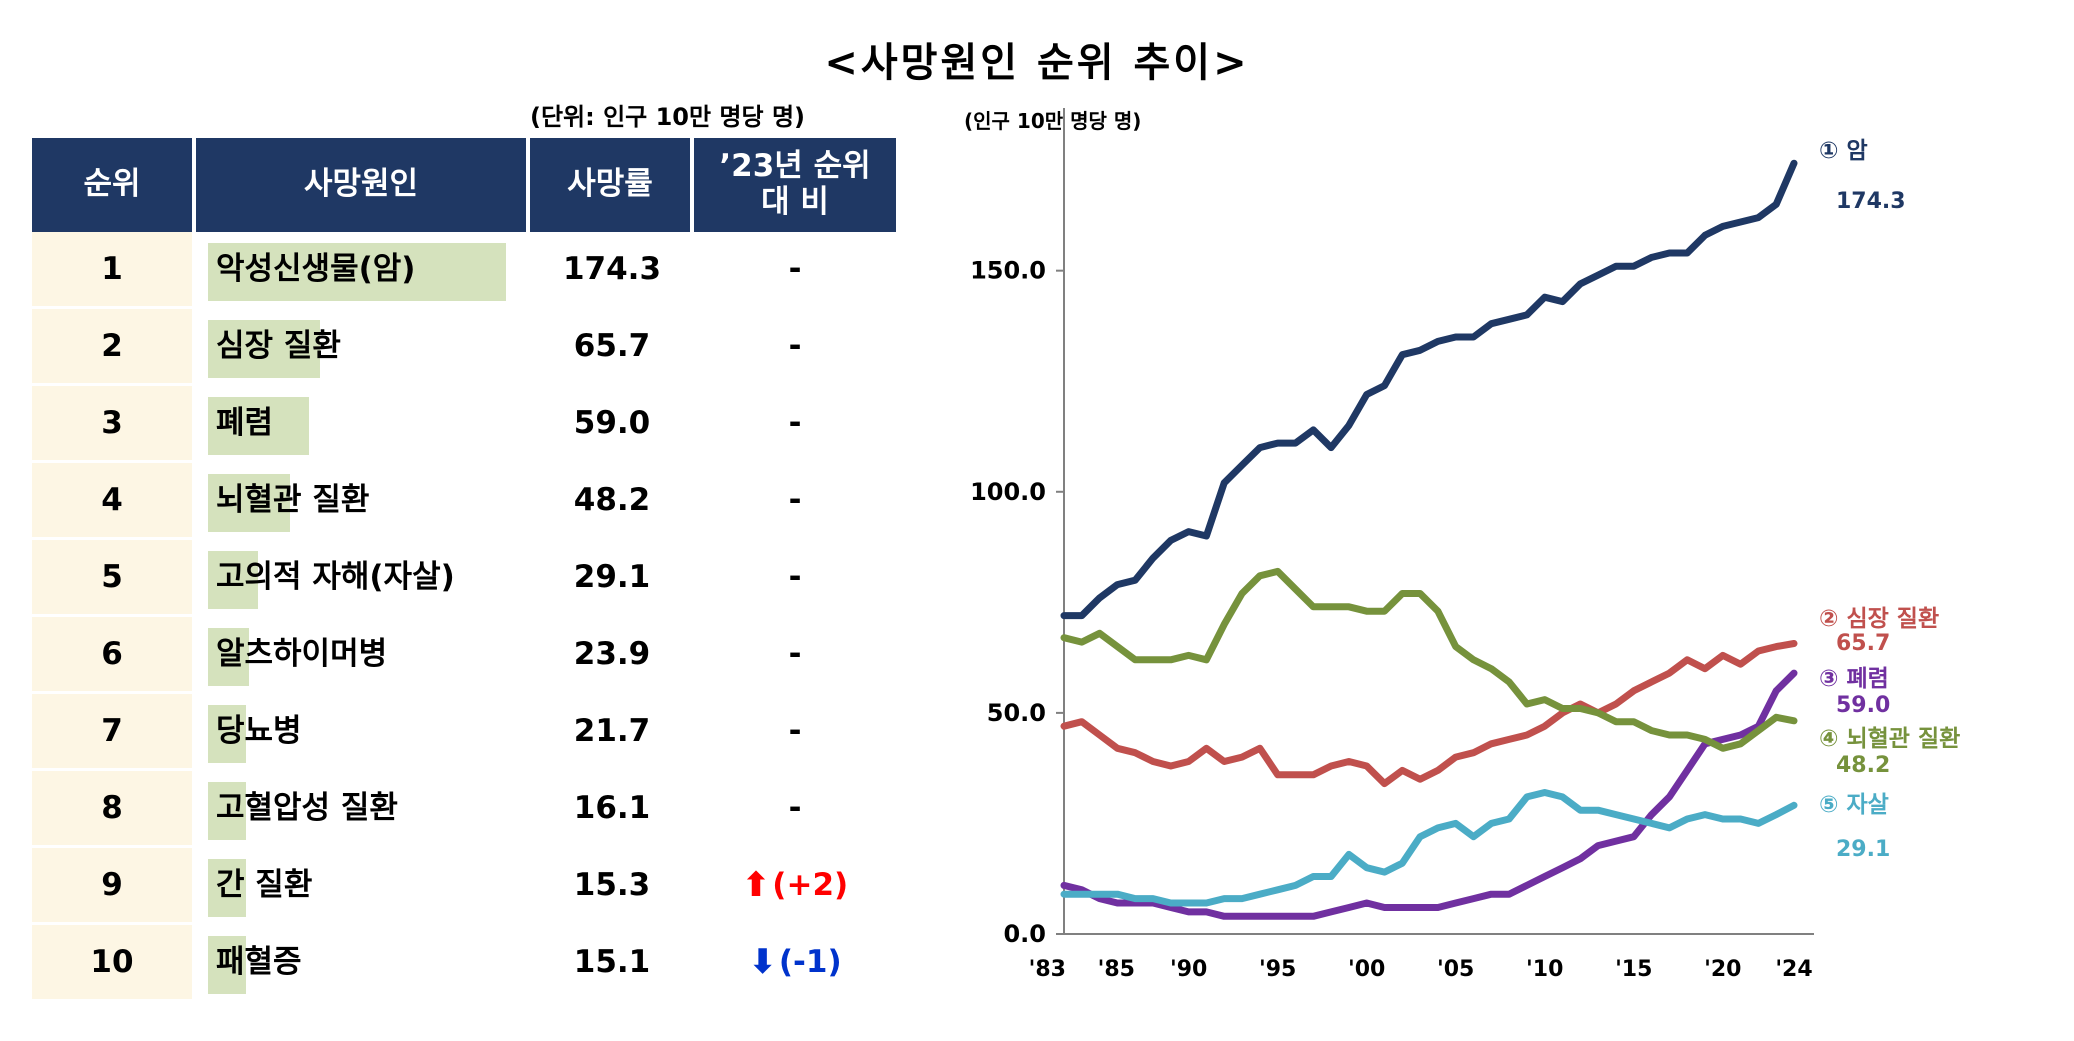  What do you see at coordinates (612, 501) in the screenshot?
I see `rate-cell: 48.2` at bounding box center [612, 501].